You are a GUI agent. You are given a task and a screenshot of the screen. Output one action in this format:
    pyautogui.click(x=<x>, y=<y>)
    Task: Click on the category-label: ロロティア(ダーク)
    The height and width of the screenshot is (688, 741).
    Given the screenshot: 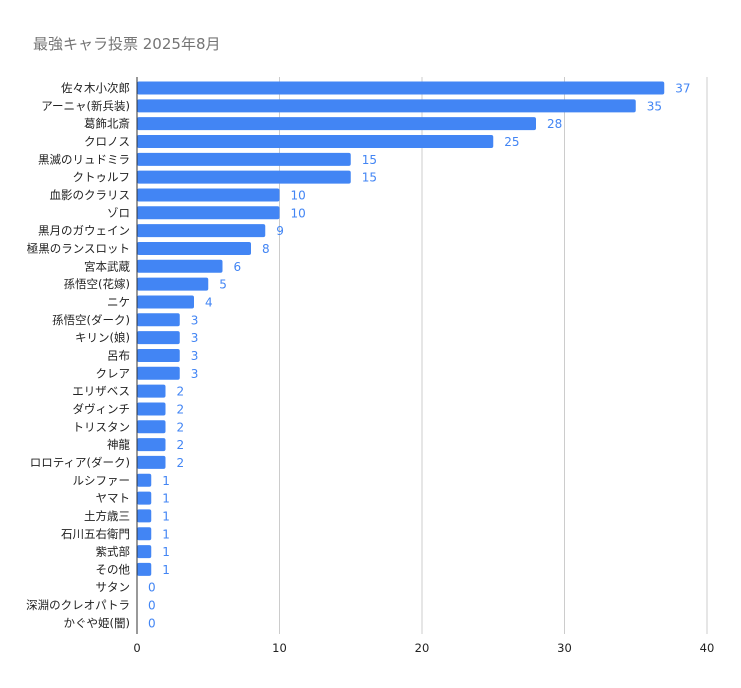 What is the action you would take?
    pyautogui.click(x=80, y=462)
    